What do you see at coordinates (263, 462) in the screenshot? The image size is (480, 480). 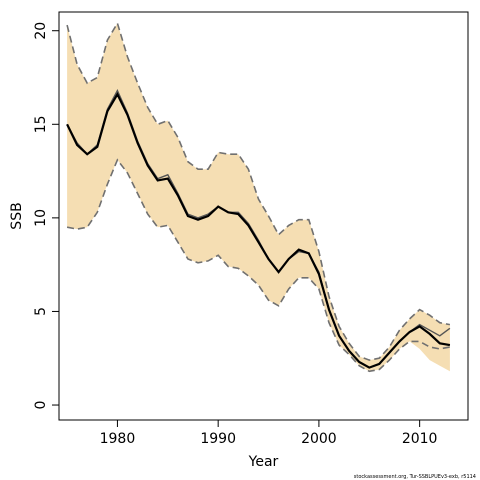 I see `x-axis-title: Year` at bounding box center [263, 462].